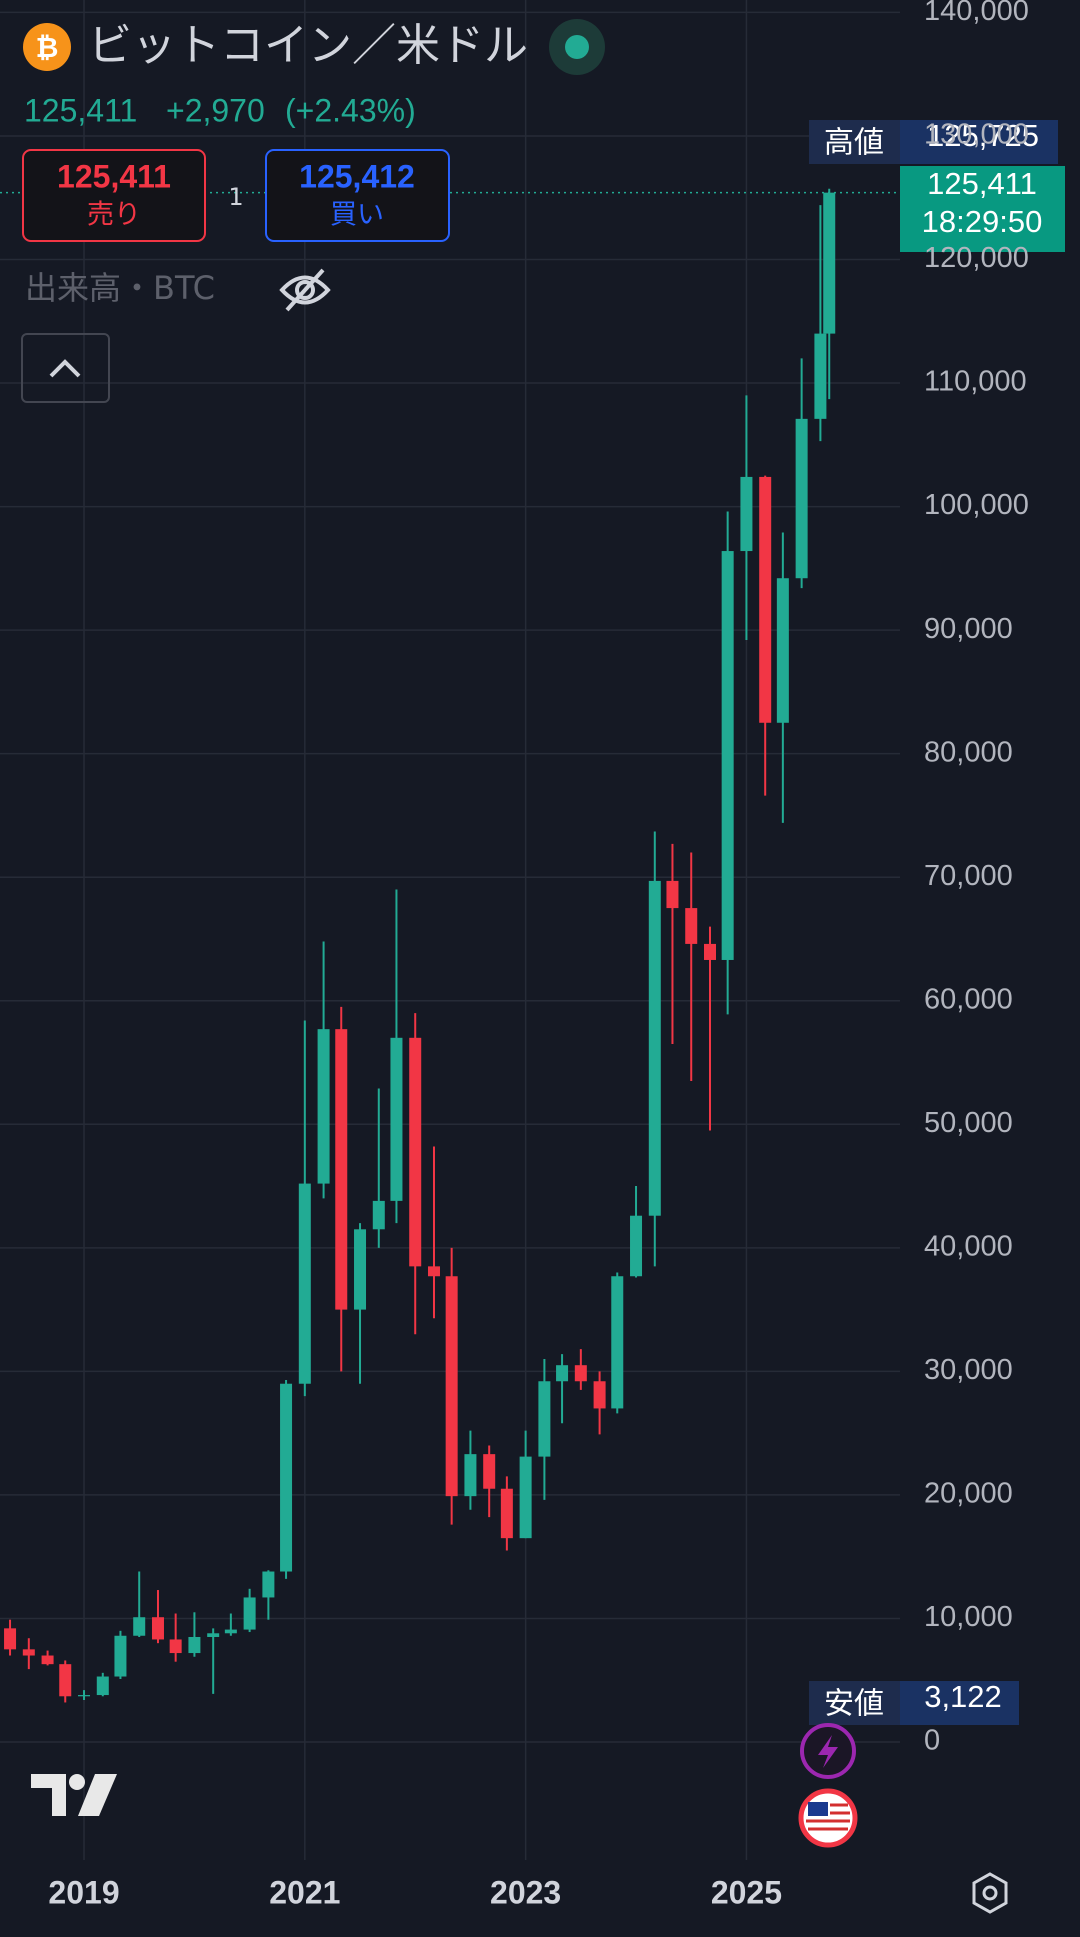 The image size is (1080, 1937). I want to click on y-tick-label: 90,000, so click(968, 629).